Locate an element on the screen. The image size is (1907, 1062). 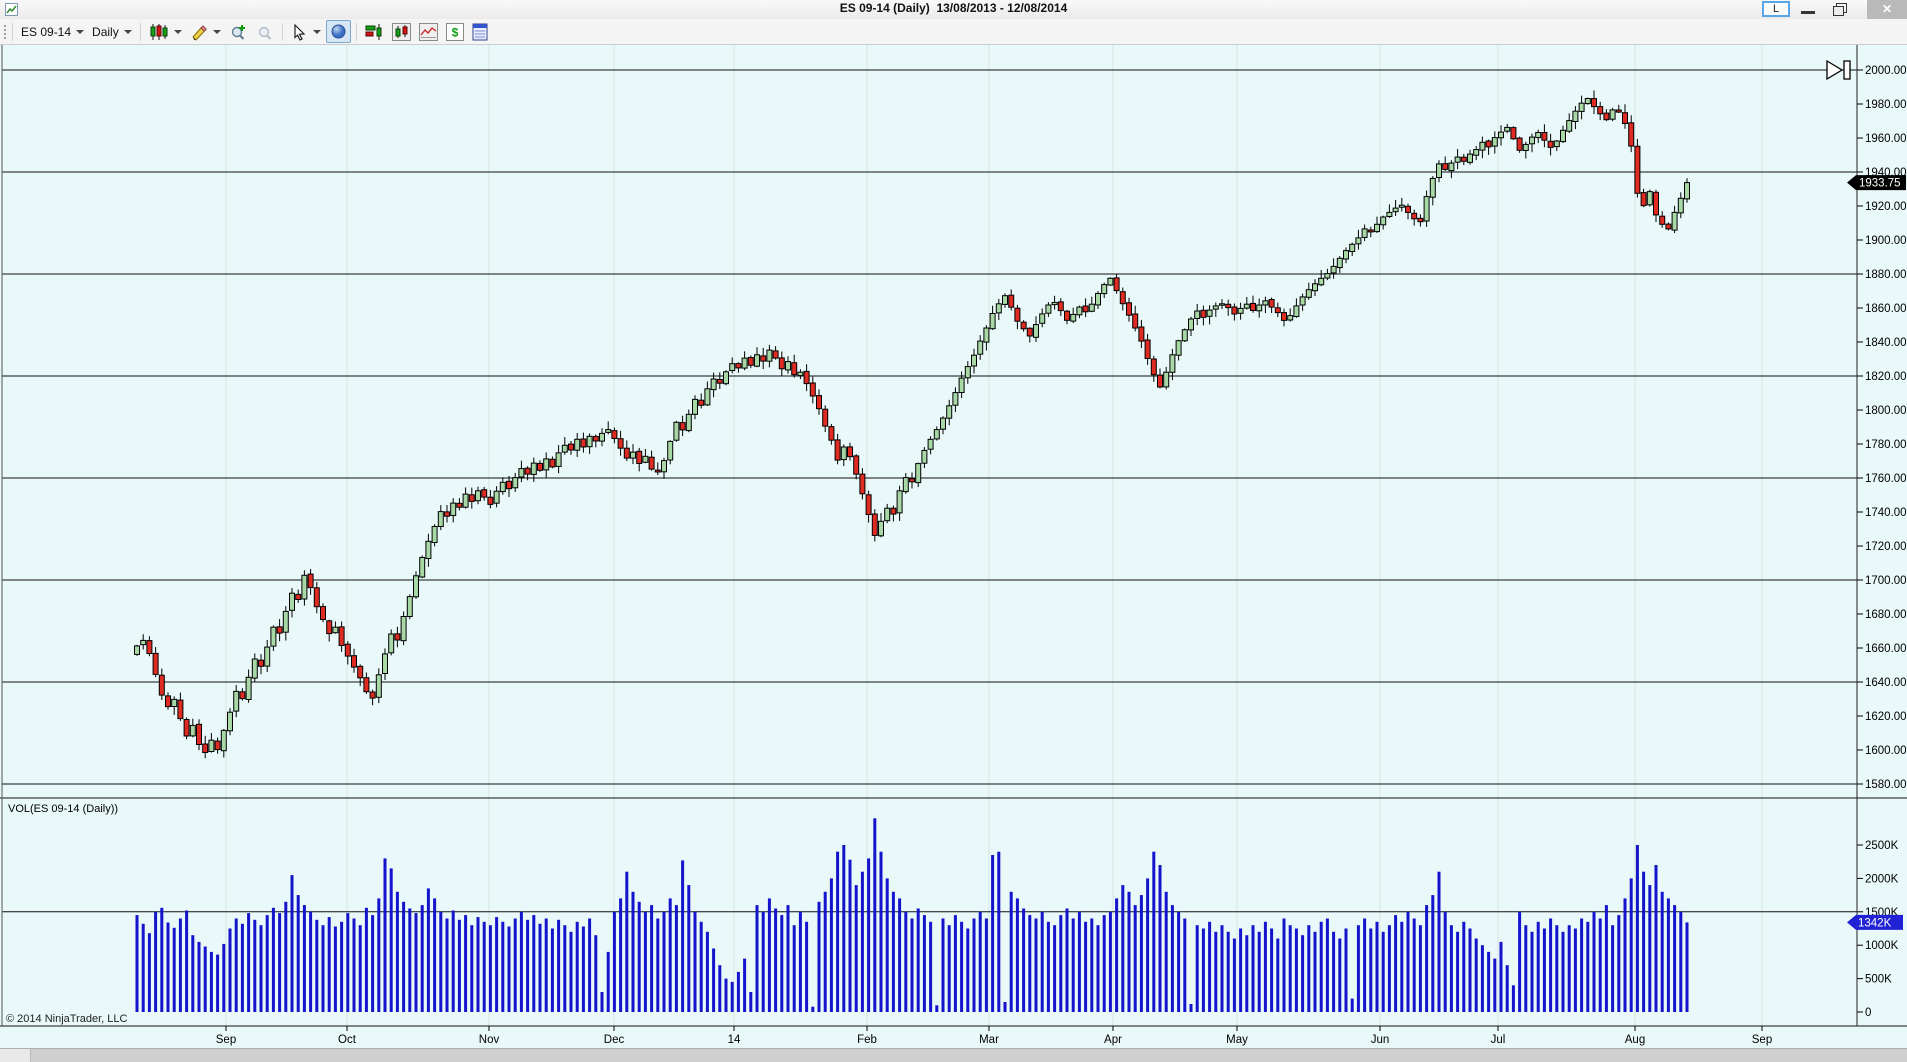
trade-button: $ is located at coordinates (455, 32).